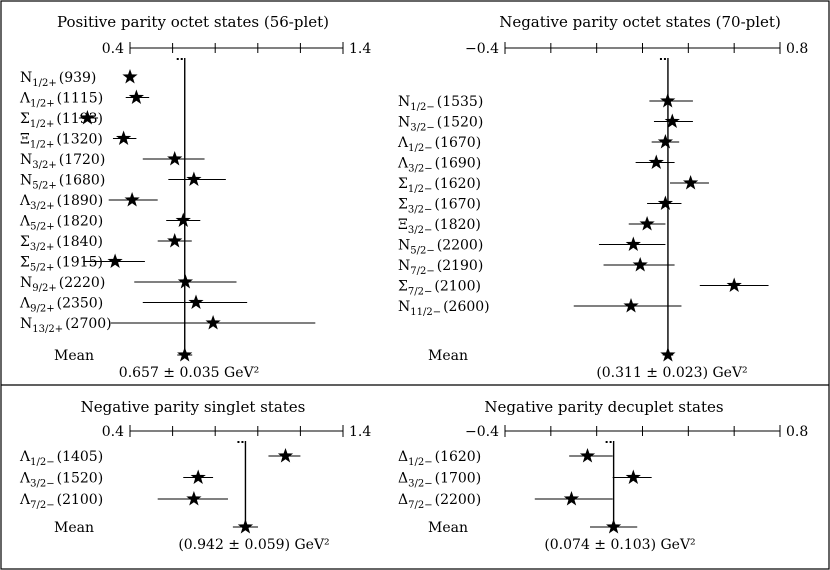 The image size is (830, 570). Describe the element at coordinates (237, 432) in the screenshot. I see `x-axis: 0.4 1.4` at that location.